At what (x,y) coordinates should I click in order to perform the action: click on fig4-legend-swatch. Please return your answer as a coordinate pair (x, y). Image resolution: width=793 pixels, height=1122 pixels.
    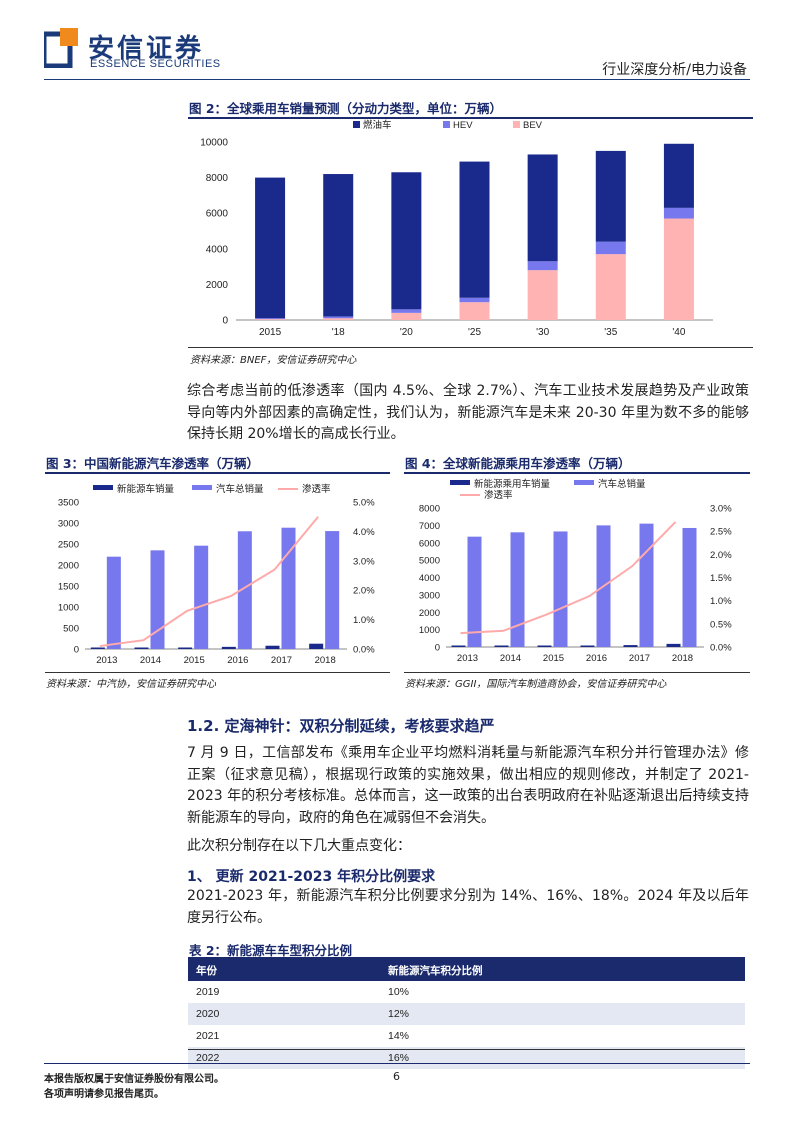
    Looking at the image, I should click on (584, 482).